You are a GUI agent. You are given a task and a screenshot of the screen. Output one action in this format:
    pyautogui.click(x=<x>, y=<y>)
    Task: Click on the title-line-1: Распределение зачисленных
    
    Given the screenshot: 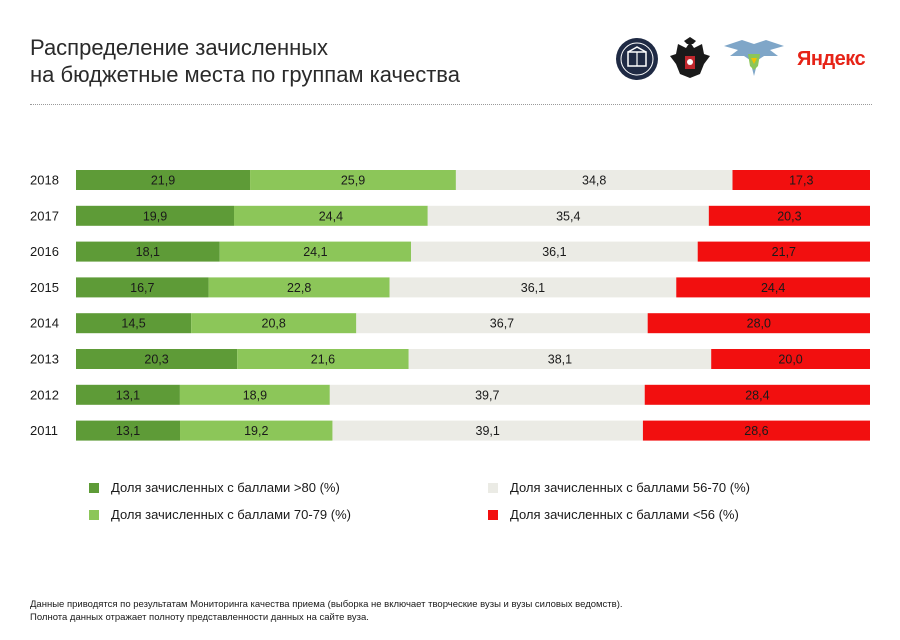 What is the action you would take?
    pyautogui.click(x=179, y=47)
    